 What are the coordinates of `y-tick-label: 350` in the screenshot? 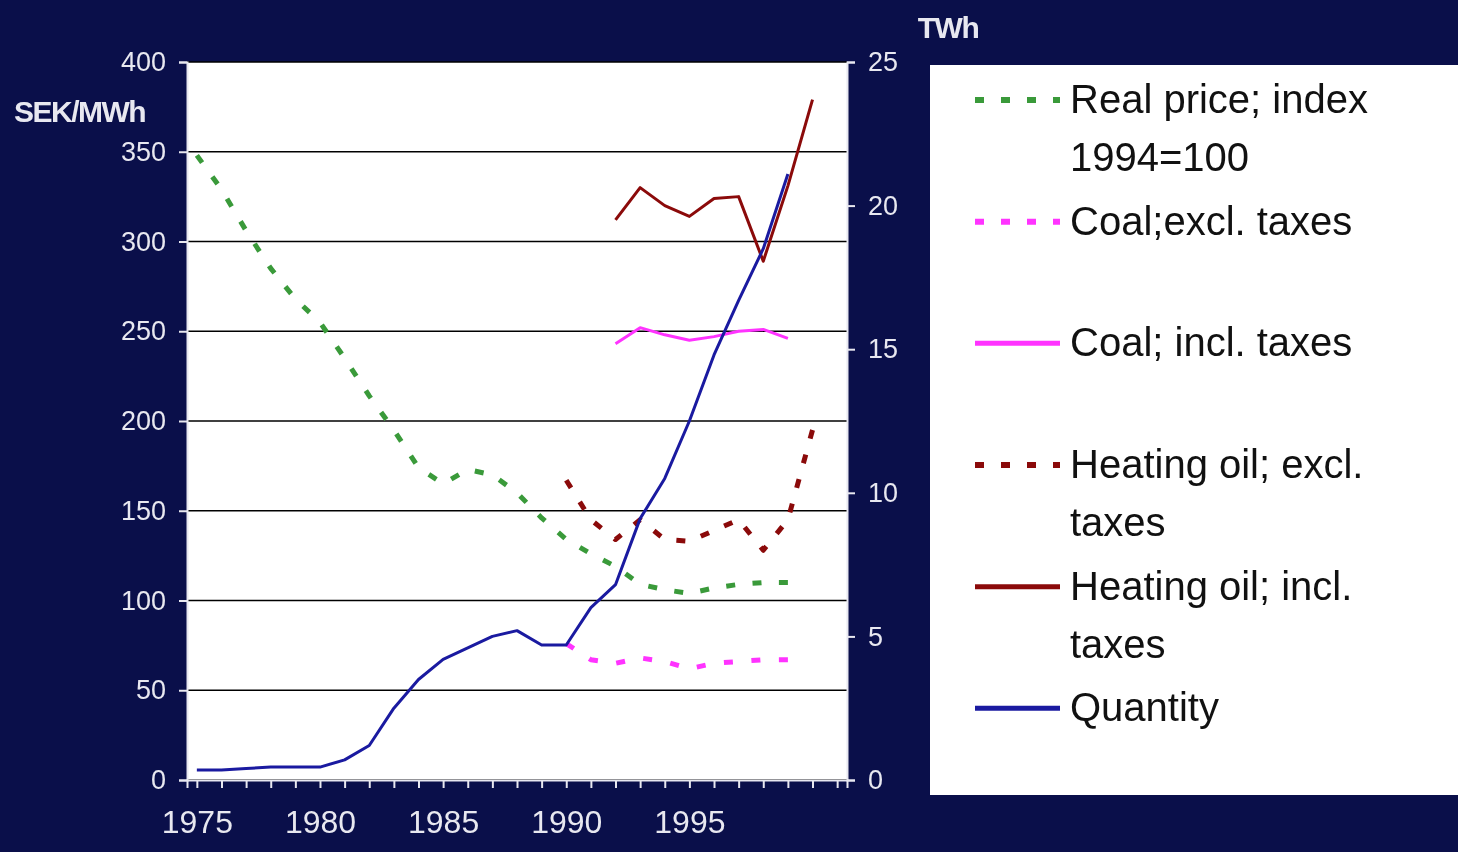 It's located at (143, 151).